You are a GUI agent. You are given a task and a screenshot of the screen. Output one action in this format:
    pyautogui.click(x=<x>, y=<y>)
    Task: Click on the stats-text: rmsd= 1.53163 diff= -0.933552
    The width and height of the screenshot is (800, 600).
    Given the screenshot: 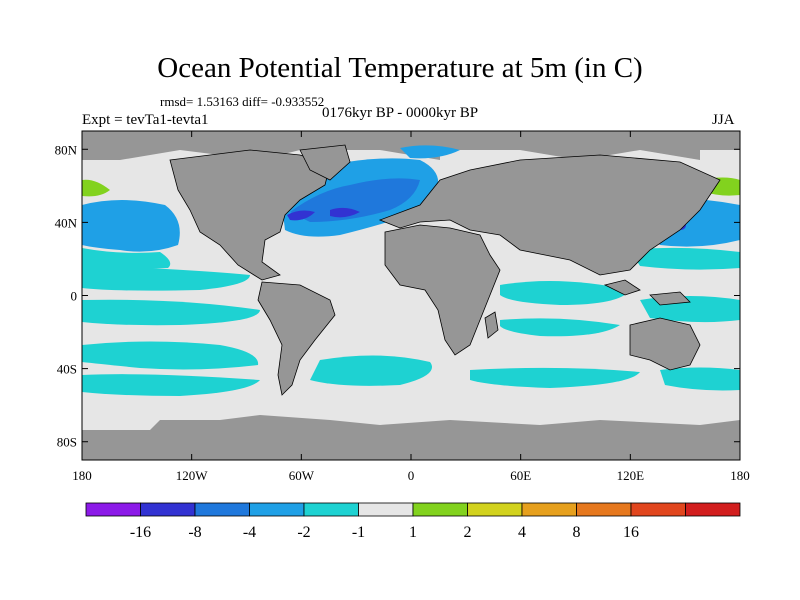 What is the action you would take?
    pyautogui.click(x=242, y=101)
    